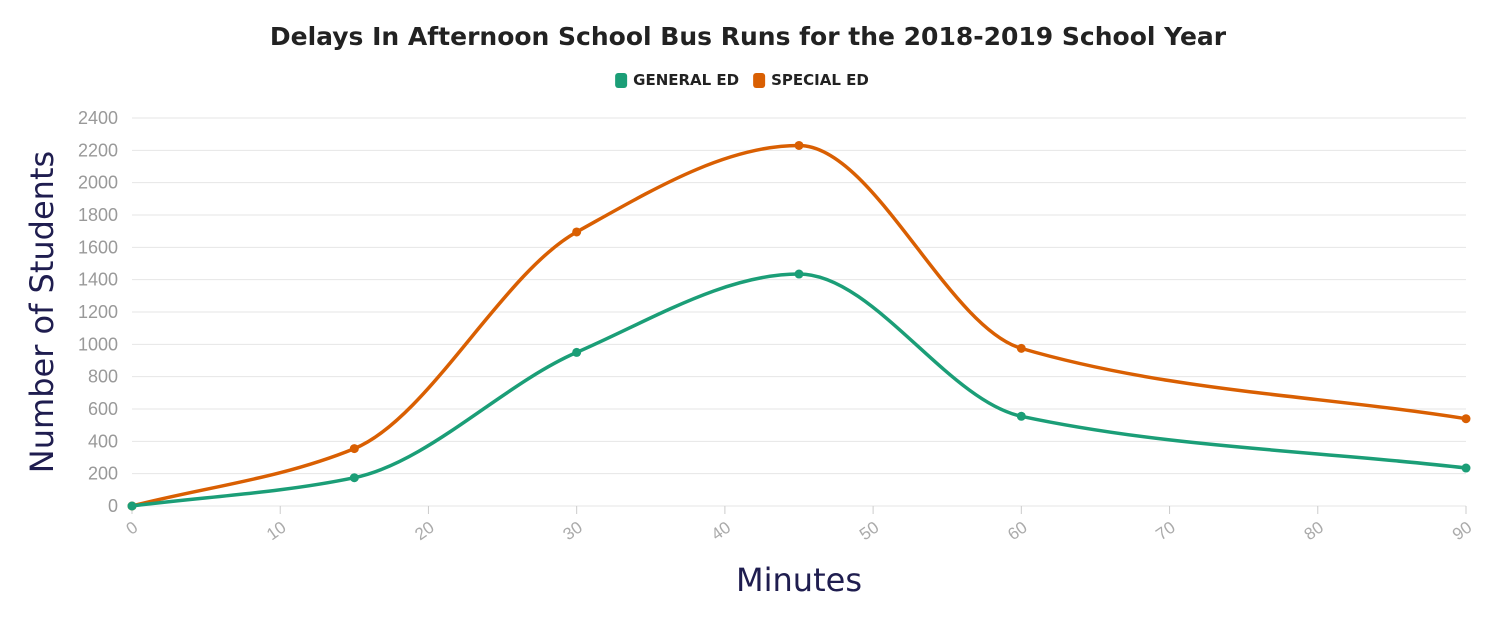 This screenshot has height=637, width=1495. Describe the element at coordinates (103, 377) in the screenshot. I see `y-tick-label: 800` at that location.